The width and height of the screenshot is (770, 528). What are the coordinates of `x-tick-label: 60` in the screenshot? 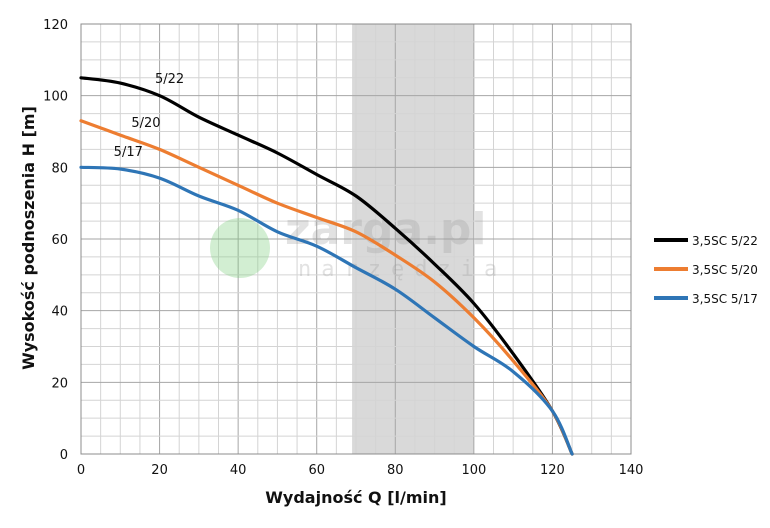 It's located at (316, 470).